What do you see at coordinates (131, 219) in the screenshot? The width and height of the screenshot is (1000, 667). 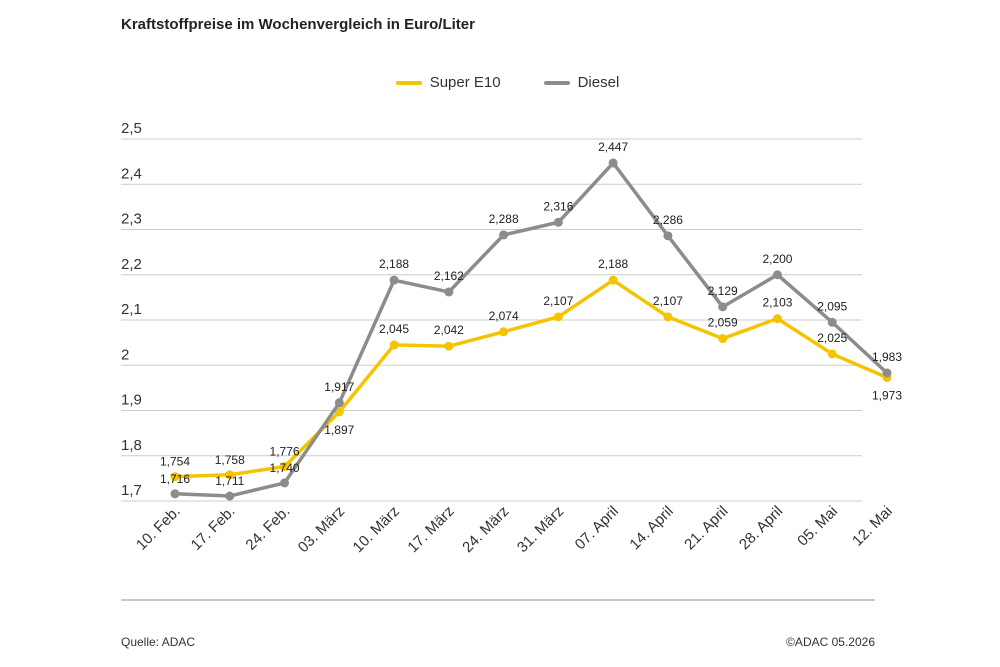 I see `y-tick-label: 2,3` at bounding box center [131, 219].